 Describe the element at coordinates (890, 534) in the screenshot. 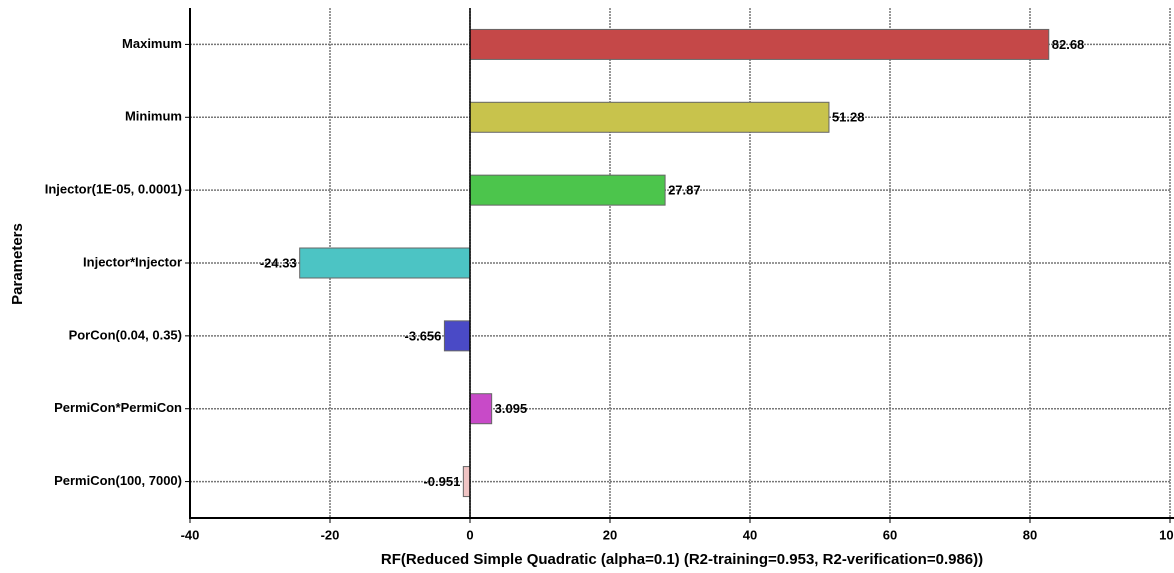

I see `x-tick-label: 60` at that location.